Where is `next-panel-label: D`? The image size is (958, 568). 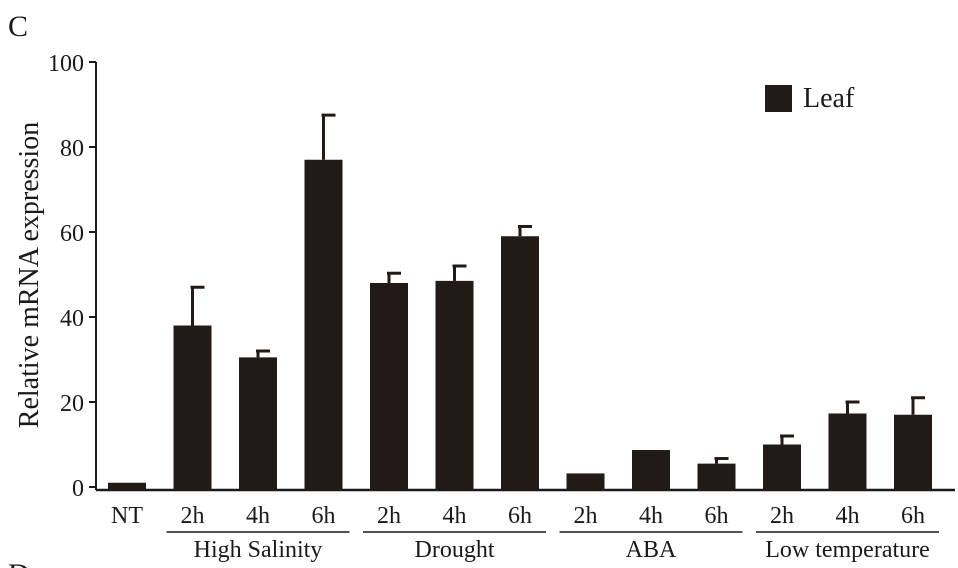
next-panel-label: D is located at coordinates (19, 563).